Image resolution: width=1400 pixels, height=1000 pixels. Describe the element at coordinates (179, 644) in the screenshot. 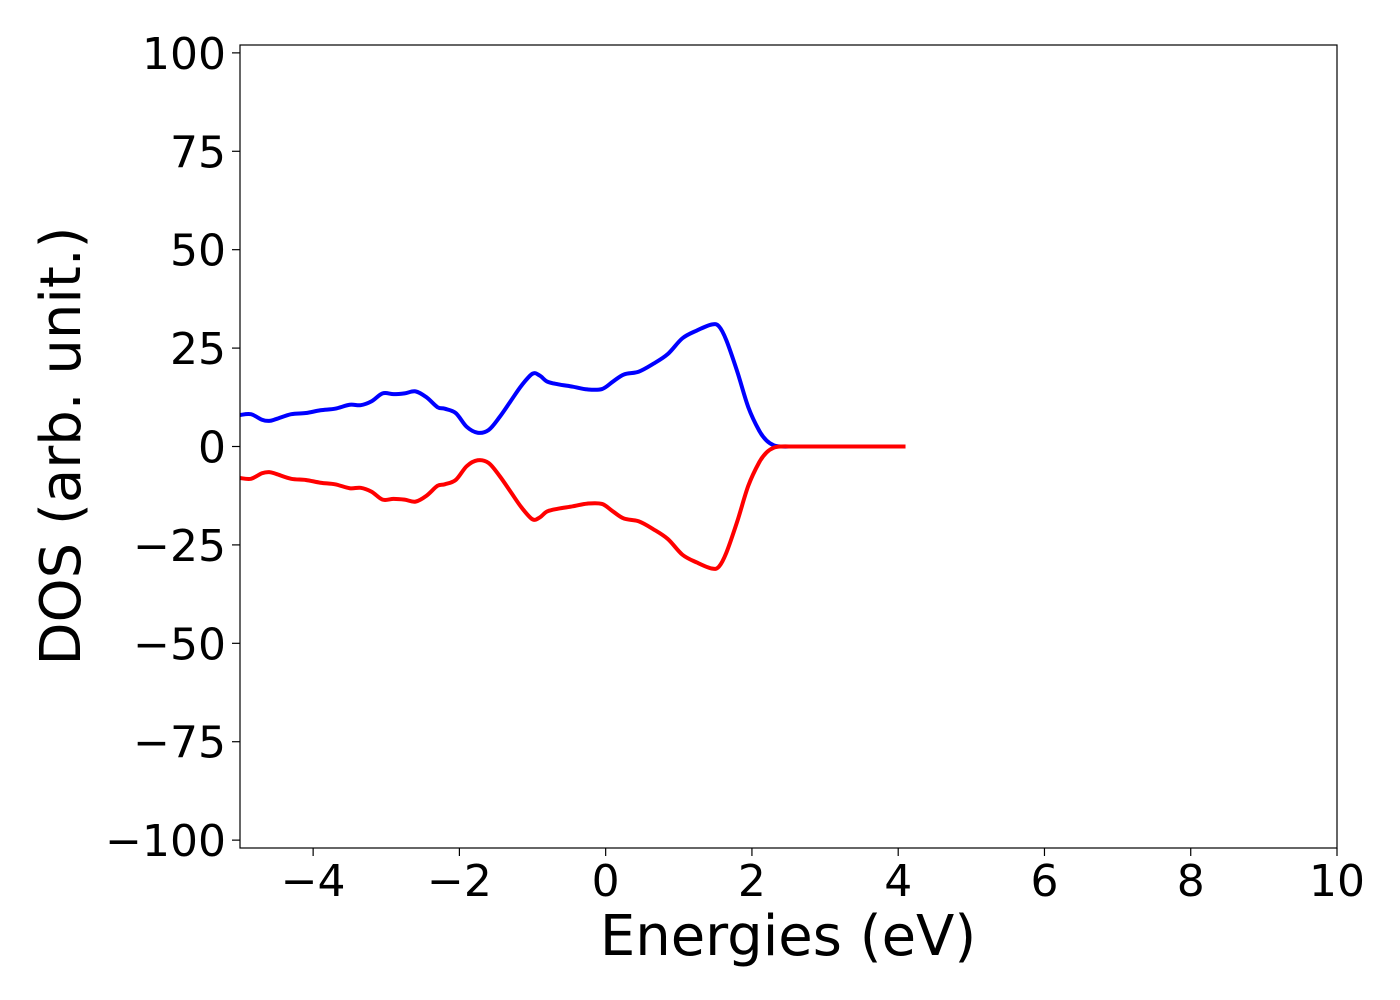

I see `y-tick-label: −50` at that location.